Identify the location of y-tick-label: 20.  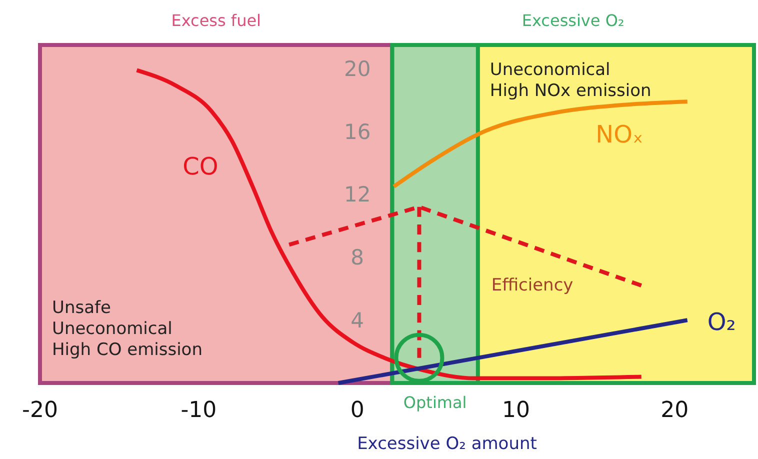
(357, 68).